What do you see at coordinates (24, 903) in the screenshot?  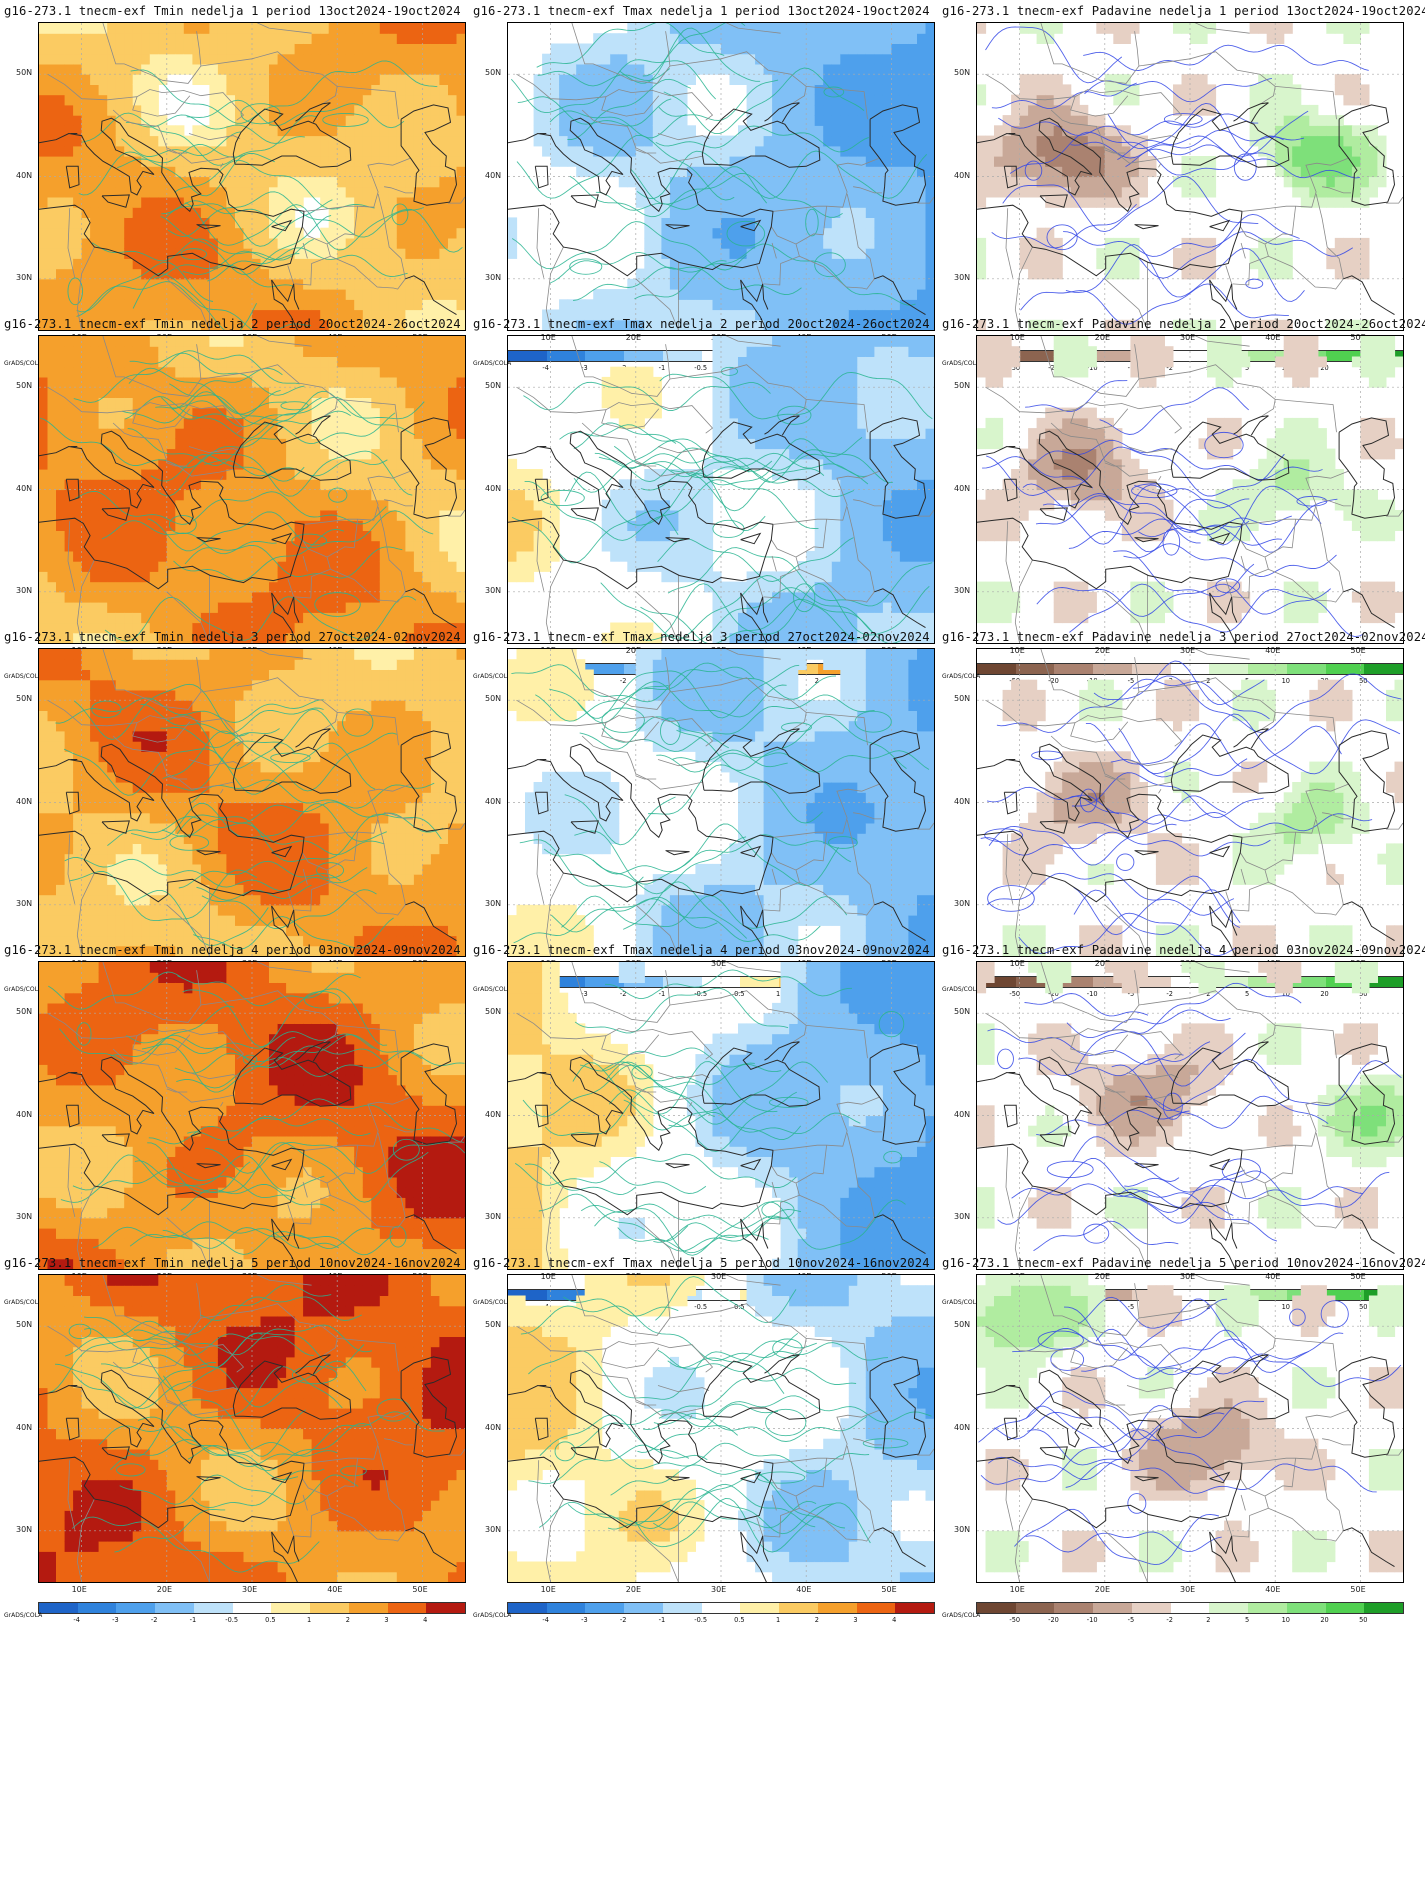 I see `lat-tick-label: 30N` at bounding box center [24, 903].